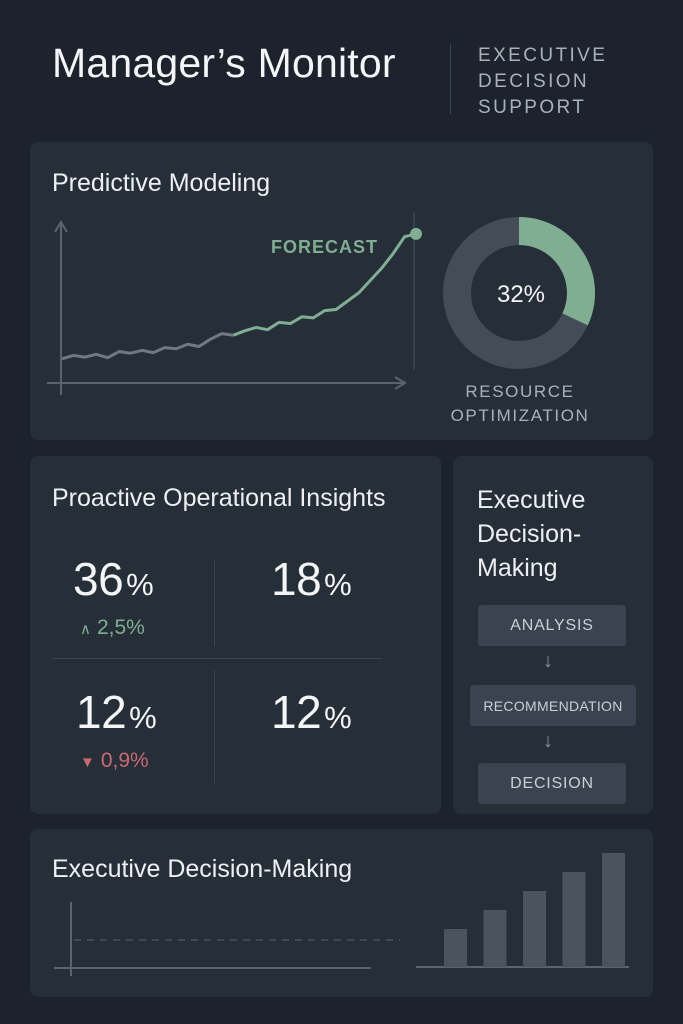 Image resolution: width=683 pixels, height=1024 pixels. Describe the element at coordinates (520, 403) in the screenshot. I see `donut-label: RESOURCE OPTIMIZATION` at that location.